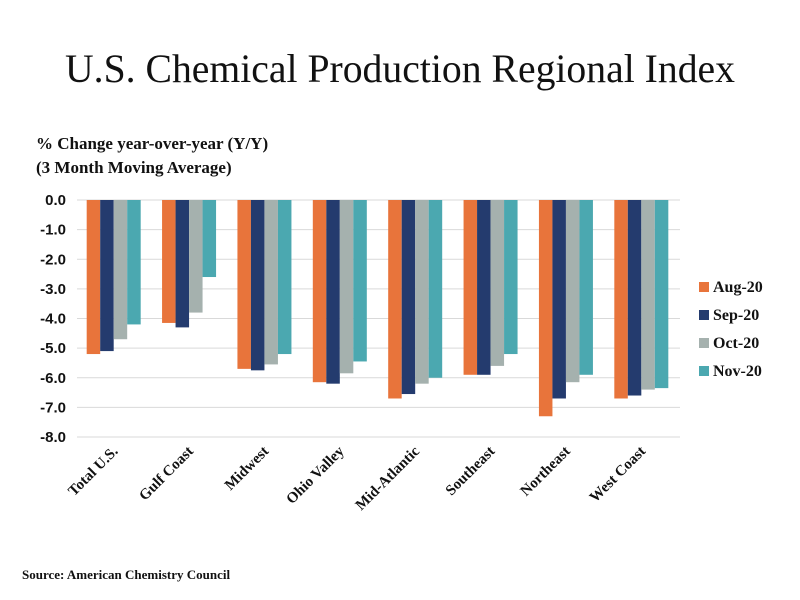 The image size is (800, 600). Describe the element at coordinates (559, 299) in the screenshot. I see `bar-sep-20-northeast` at that location.